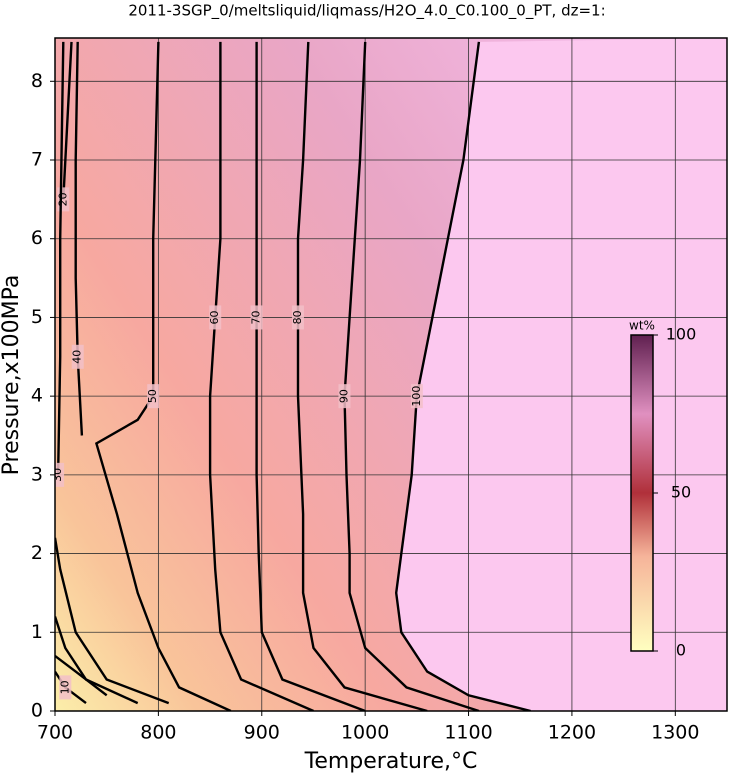  I want to click on contour-label: 30, so click(57, 475).